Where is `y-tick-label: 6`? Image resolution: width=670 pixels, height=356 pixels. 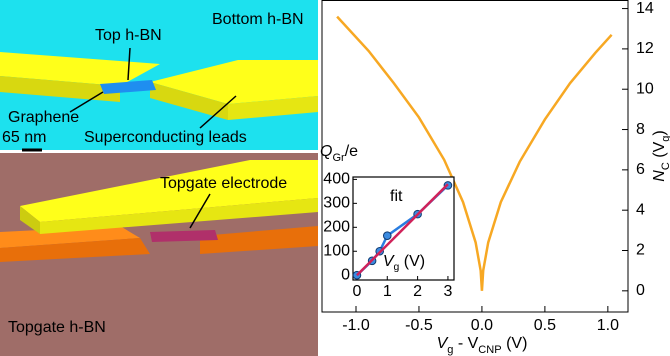 y-tick-label: 6 is located at coordinates (640, 169).